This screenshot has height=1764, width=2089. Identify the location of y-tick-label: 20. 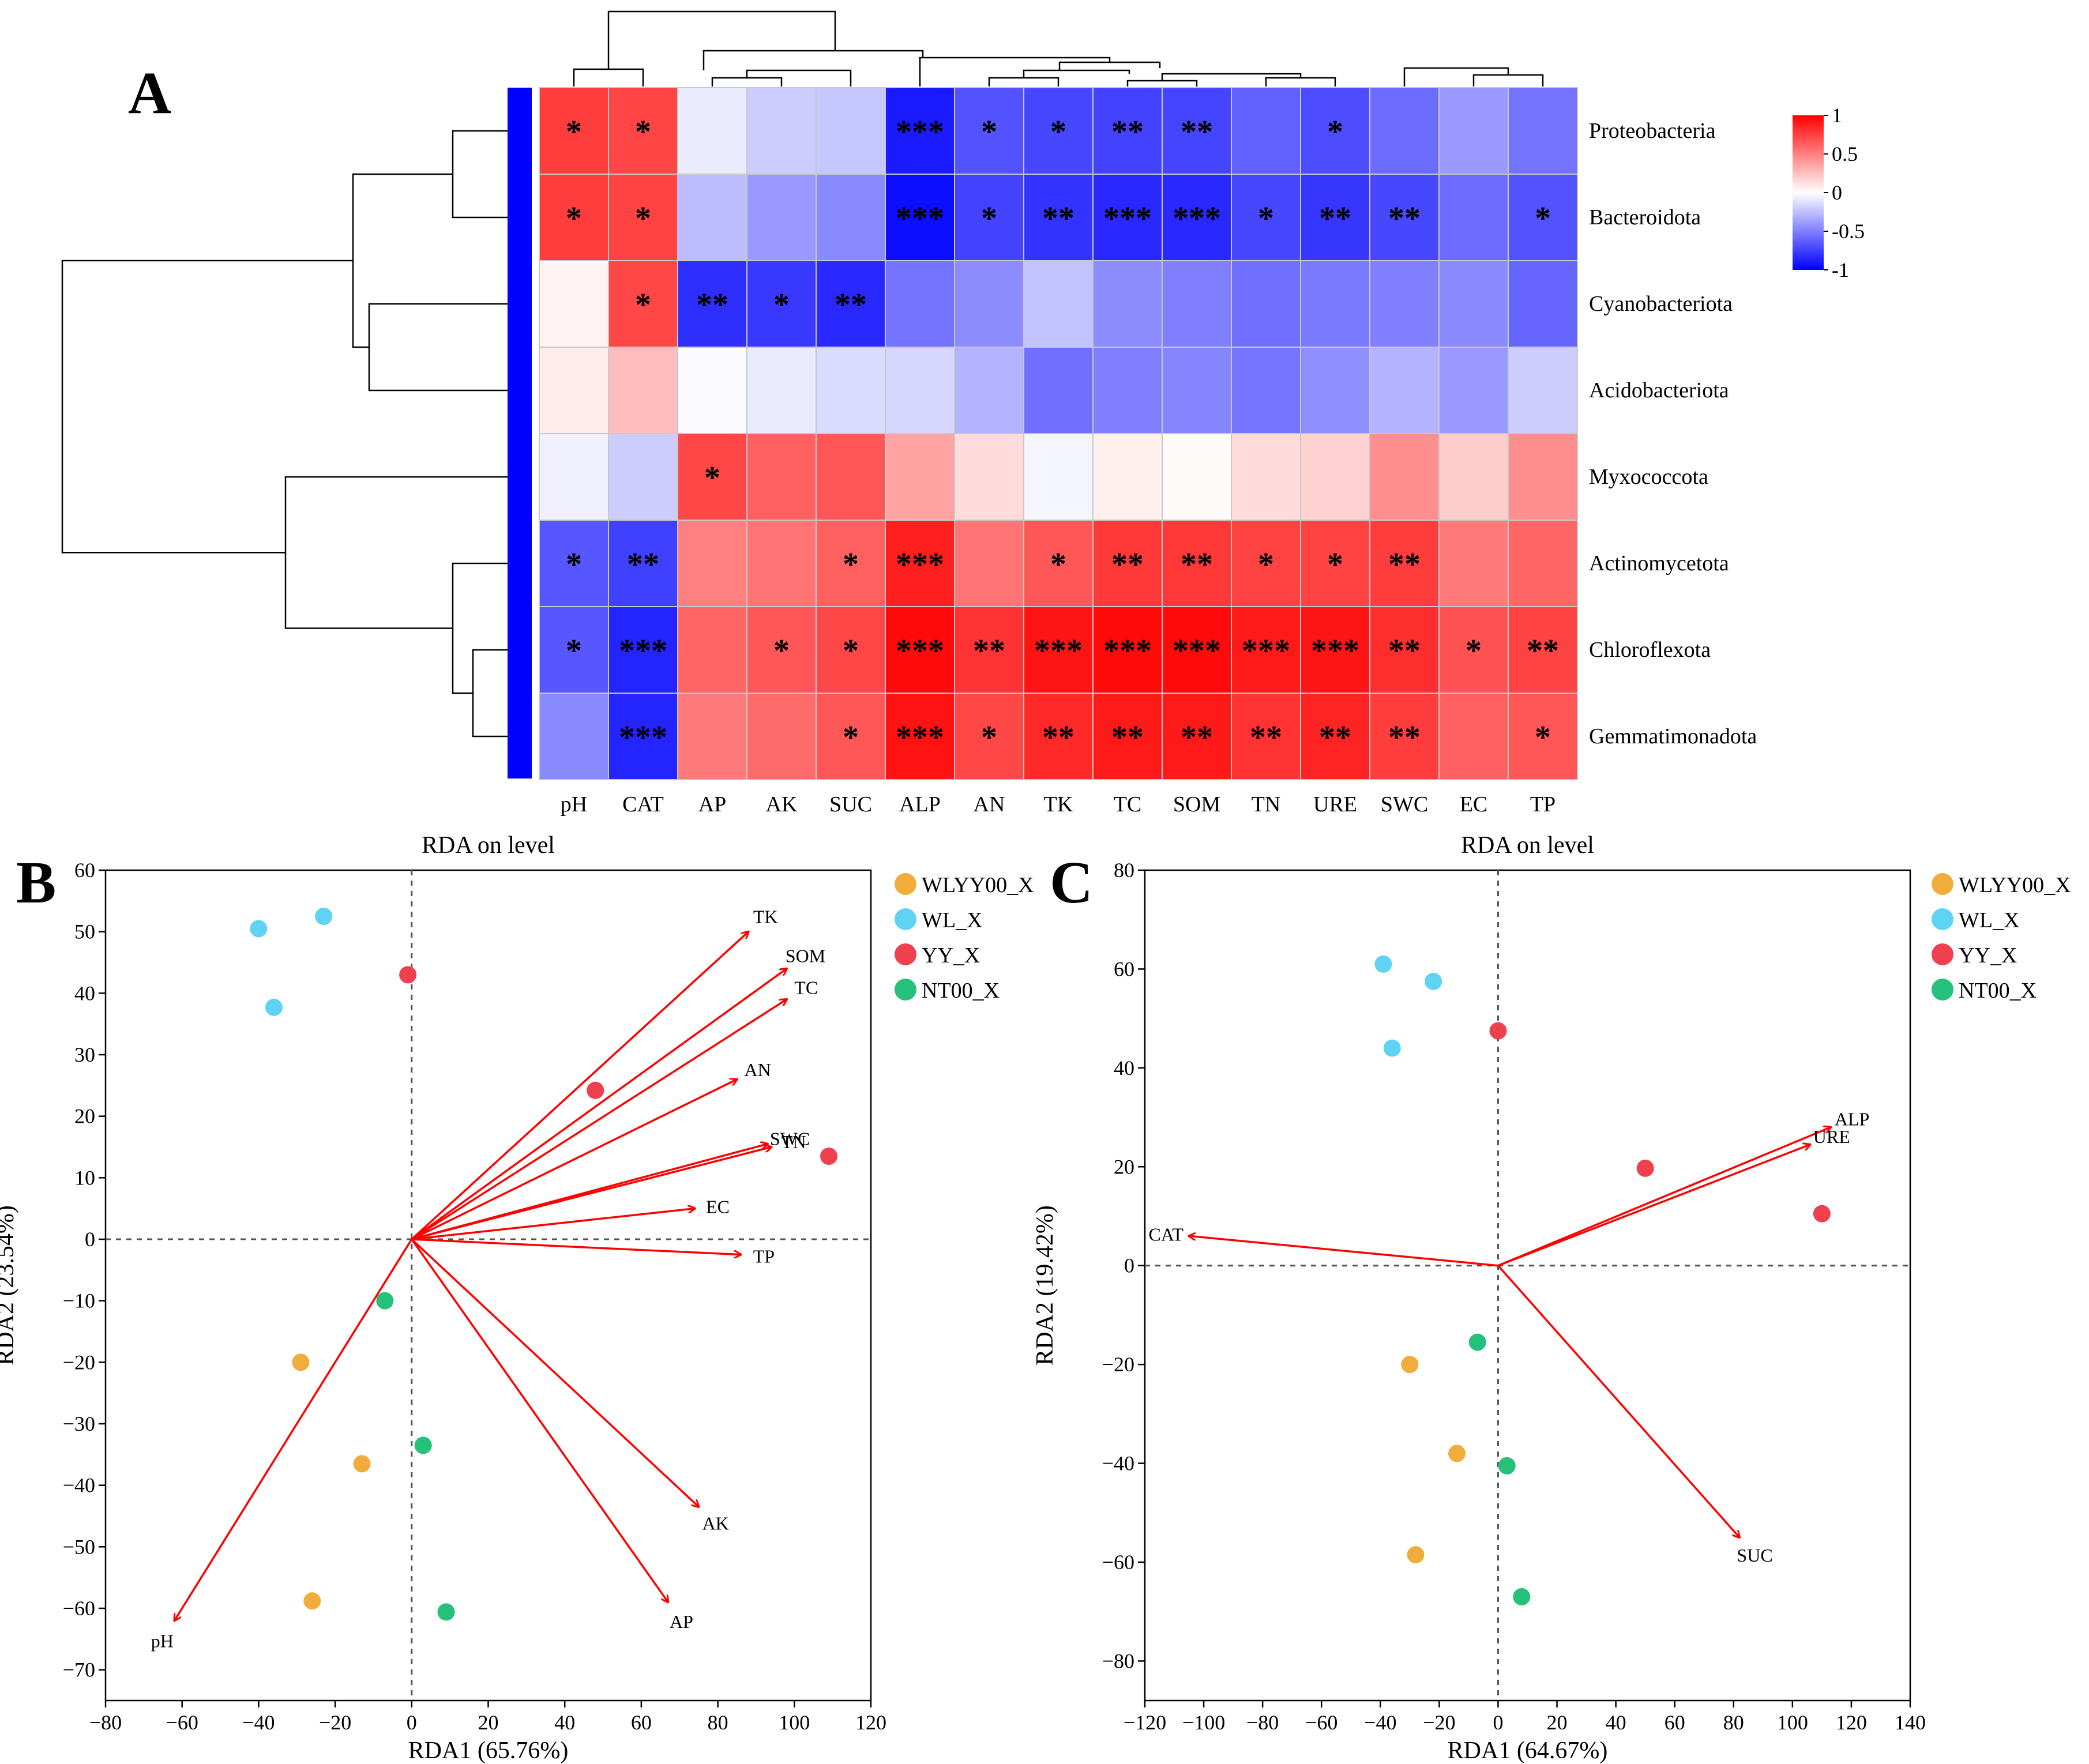
(1124, 1166).